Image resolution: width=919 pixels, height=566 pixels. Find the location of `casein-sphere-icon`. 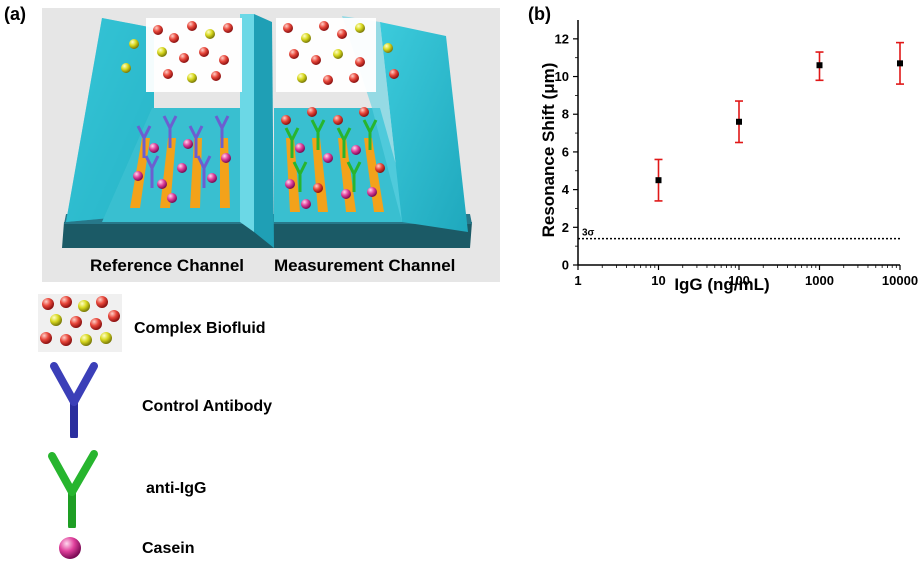

casein-sphere-icon is located at coordinates (70, 548).